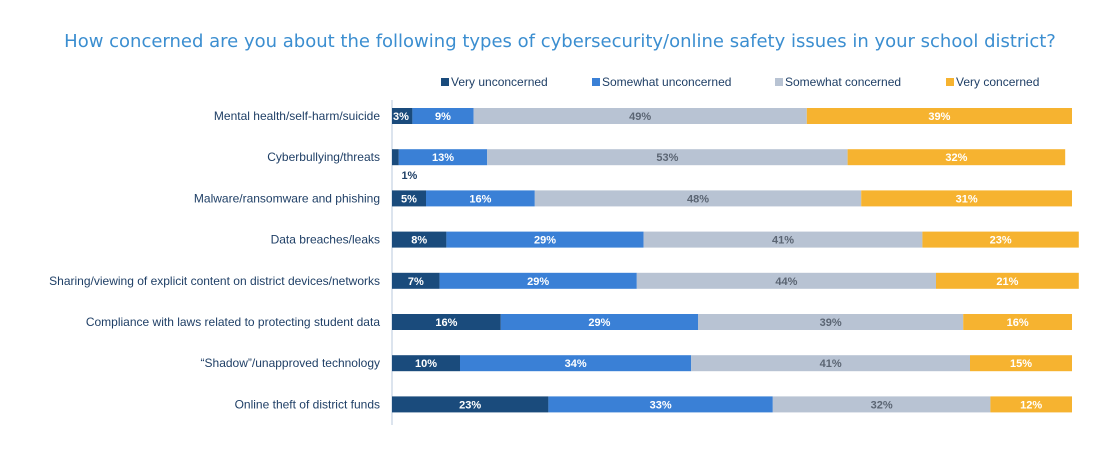  Describe the element at coordinates (287, 198) in the screenshot. I see `category-label: Malware/ransomware and phishing` at that location.